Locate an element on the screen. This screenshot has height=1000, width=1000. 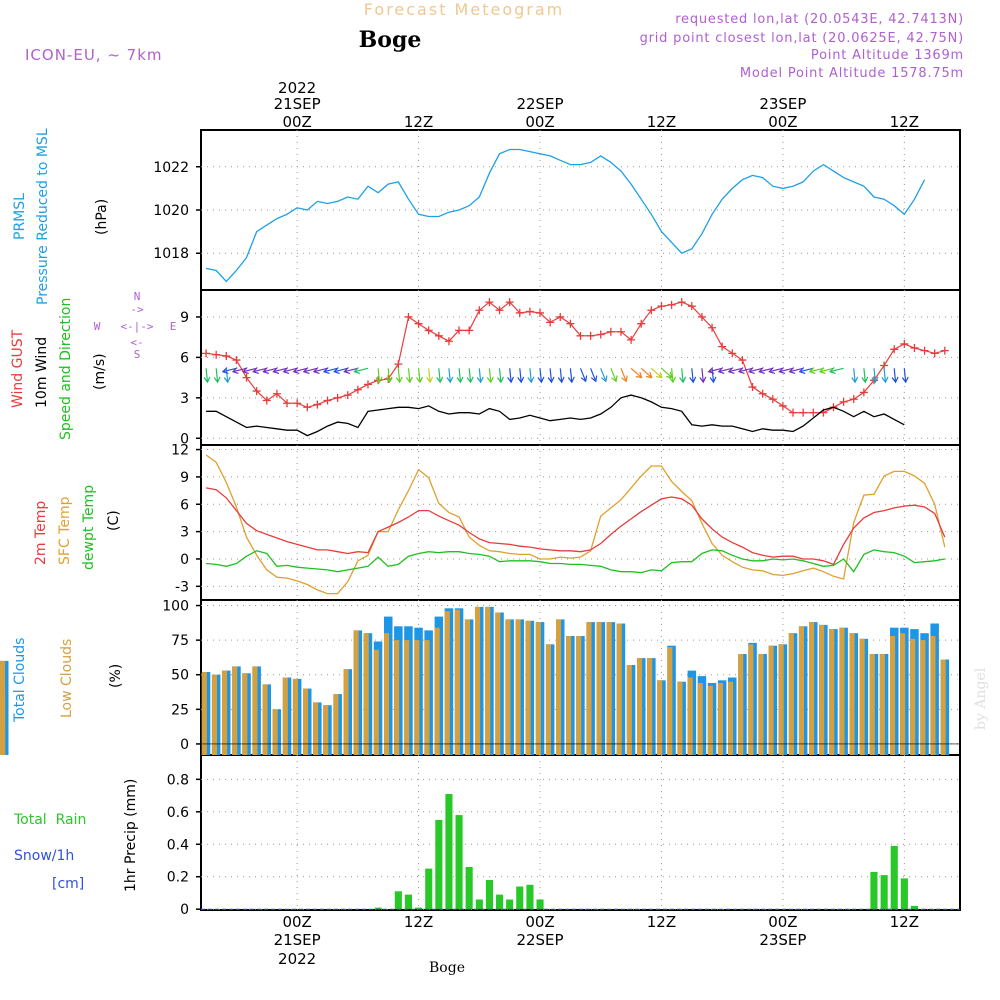
y-tick-label: 1018 is located at coordinates (171, 254).